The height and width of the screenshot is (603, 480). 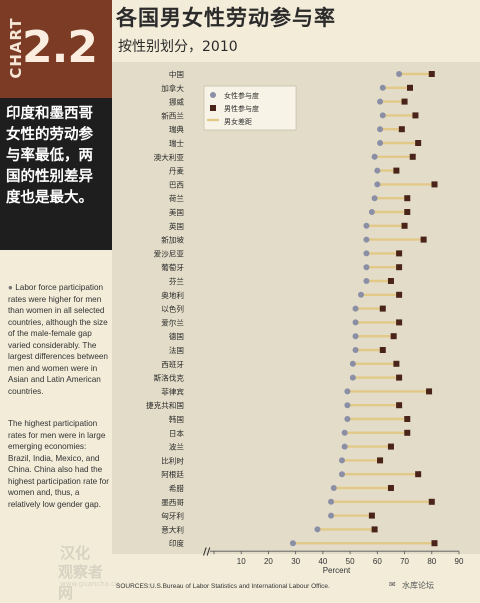 I want to click on category-label: 德国, so click(x=176, y=336).